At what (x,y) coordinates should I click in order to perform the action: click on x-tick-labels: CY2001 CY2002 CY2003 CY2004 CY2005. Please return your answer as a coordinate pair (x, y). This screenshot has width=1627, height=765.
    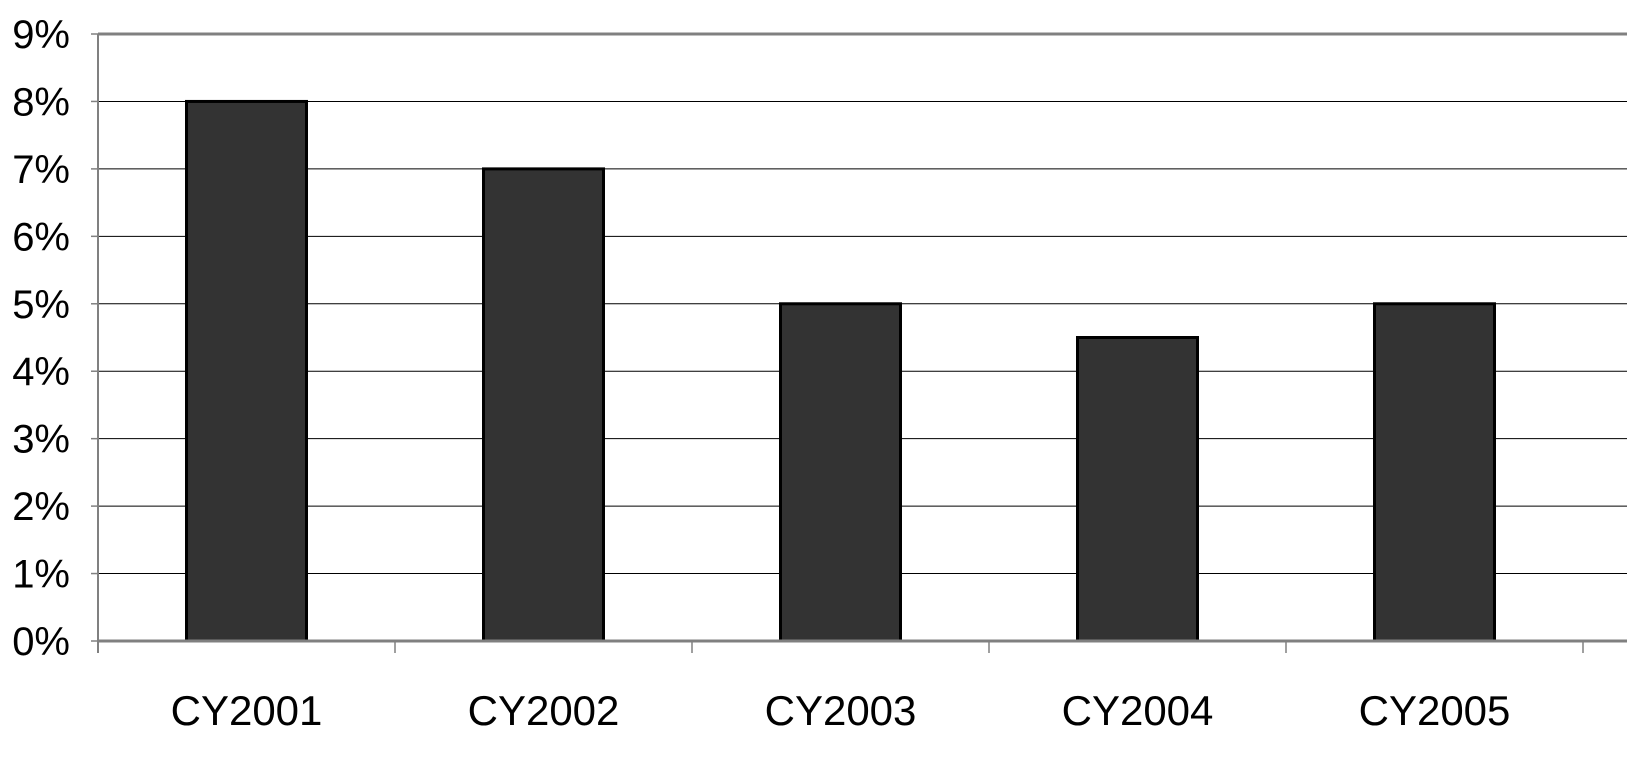
    Looking at the image, I should click on (841, 710).